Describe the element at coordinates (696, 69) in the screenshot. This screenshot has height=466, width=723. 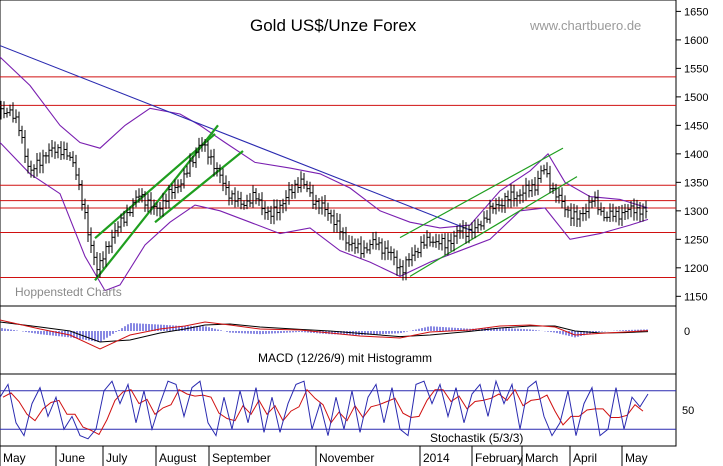
I see `y-tick-label: 1550` at that location.